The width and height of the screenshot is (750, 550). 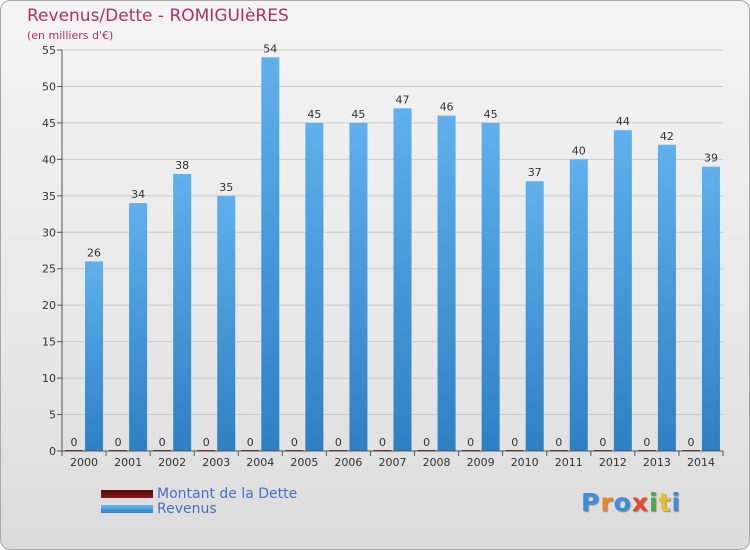 I want to click on x-tick-label: 2011, so click(x=569, y=462).